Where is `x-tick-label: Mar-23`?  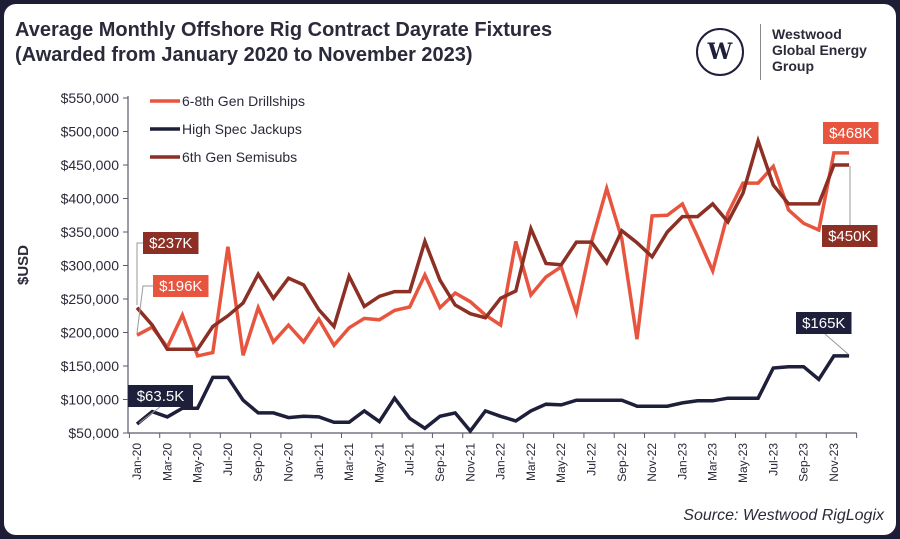
x-tick-label: Mar-23 is located at coordinates (713, 462).